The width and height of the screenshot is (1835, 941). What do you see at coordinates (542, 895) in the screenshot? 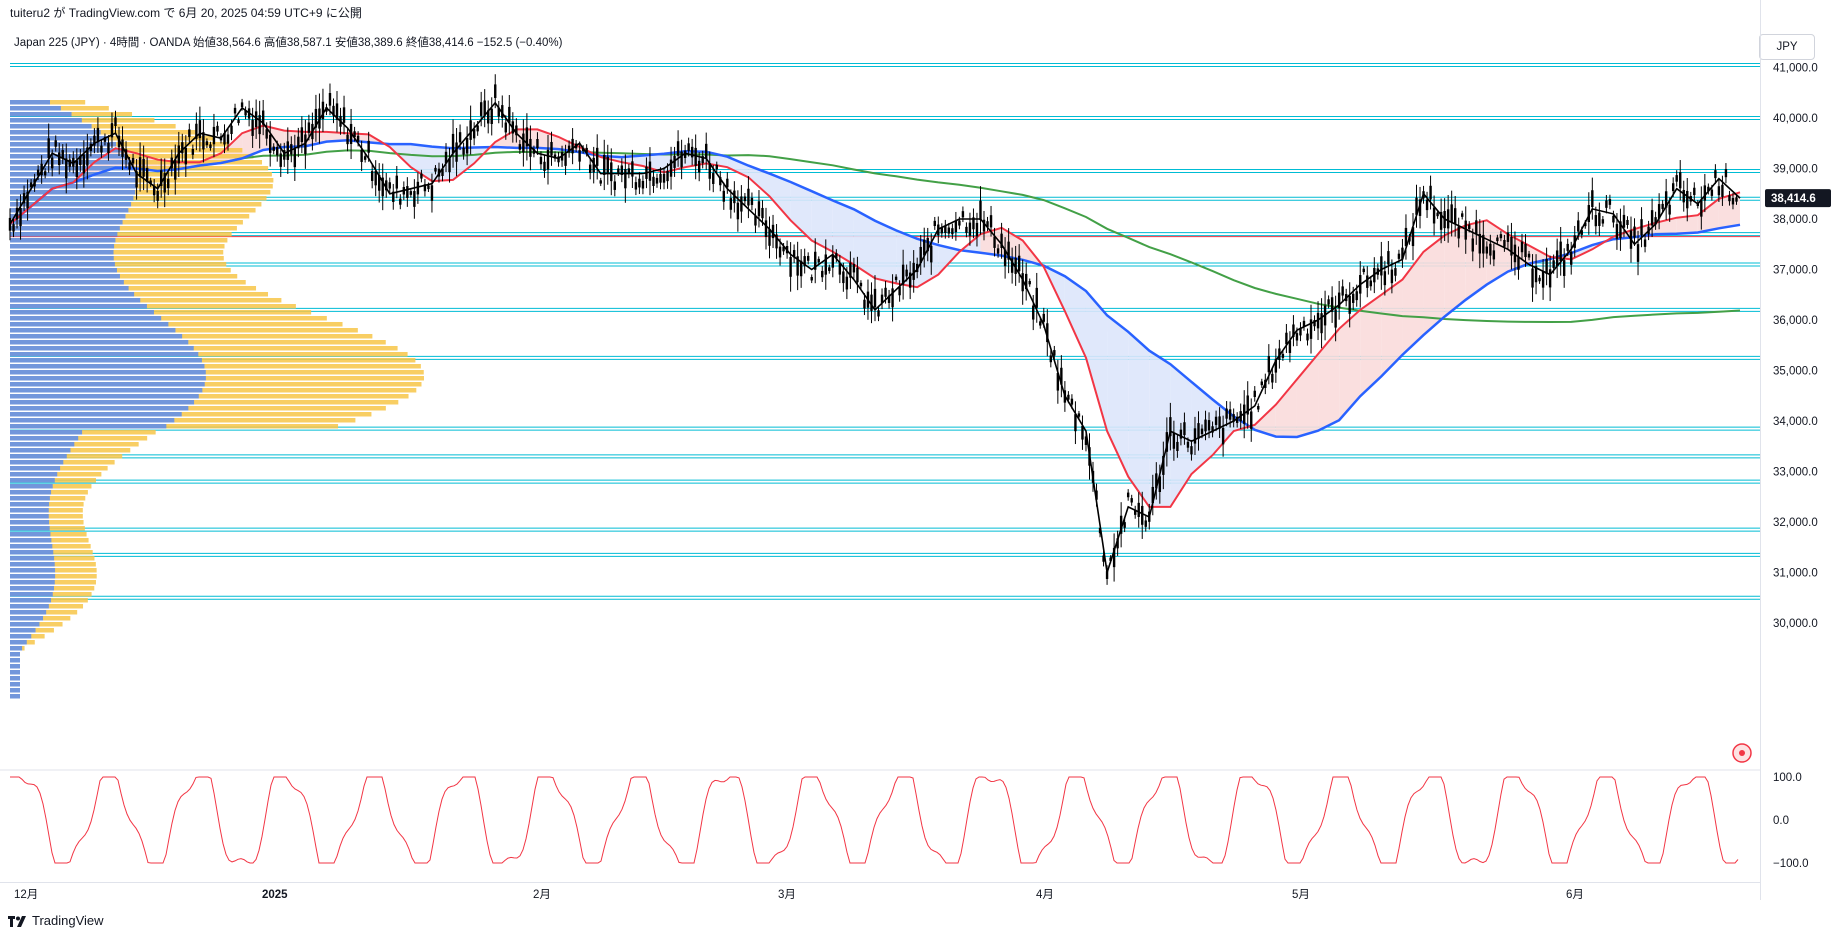
I see `time-tick-label: 2月` at bounding box center [542, 895].